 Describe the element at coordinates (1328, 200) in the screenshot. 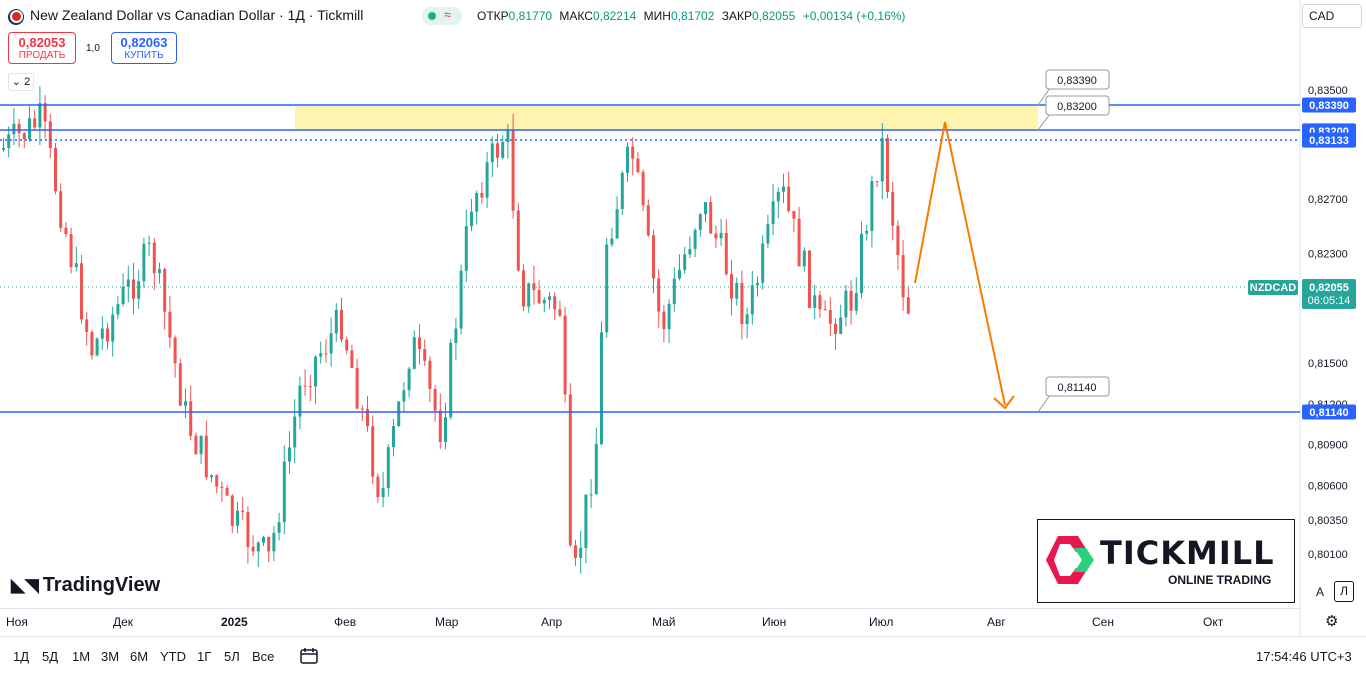

I see `price-axis-label: 0,82700` at that location.